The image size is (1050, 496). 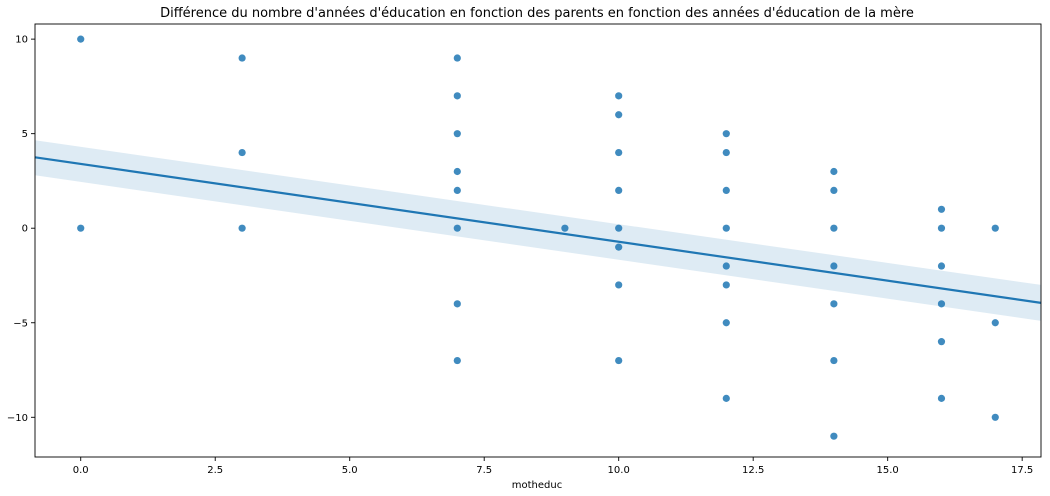 I want to click on x-tick-label-4: 10.0, so click(x=619, y=470).